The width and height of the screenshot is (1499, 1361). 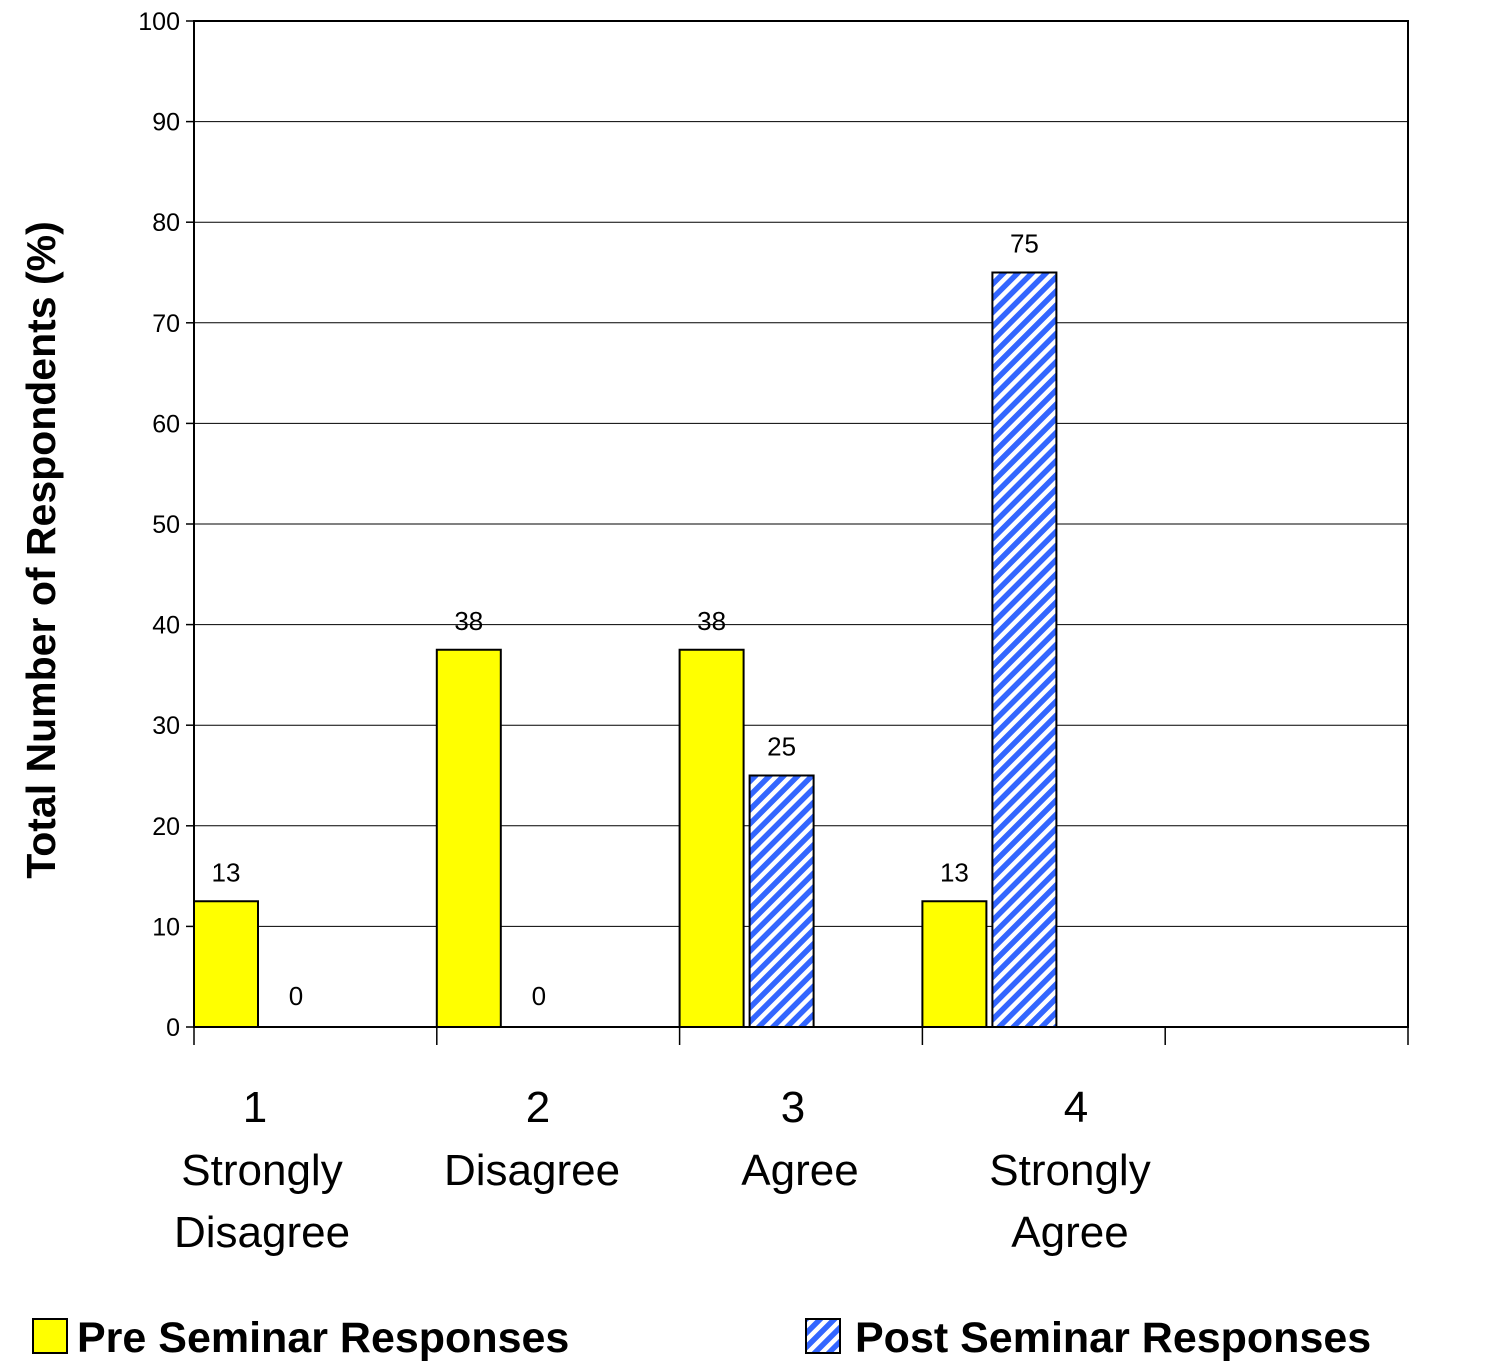 I want to click on category-number-1: 1, so click(x=255, y=1107).